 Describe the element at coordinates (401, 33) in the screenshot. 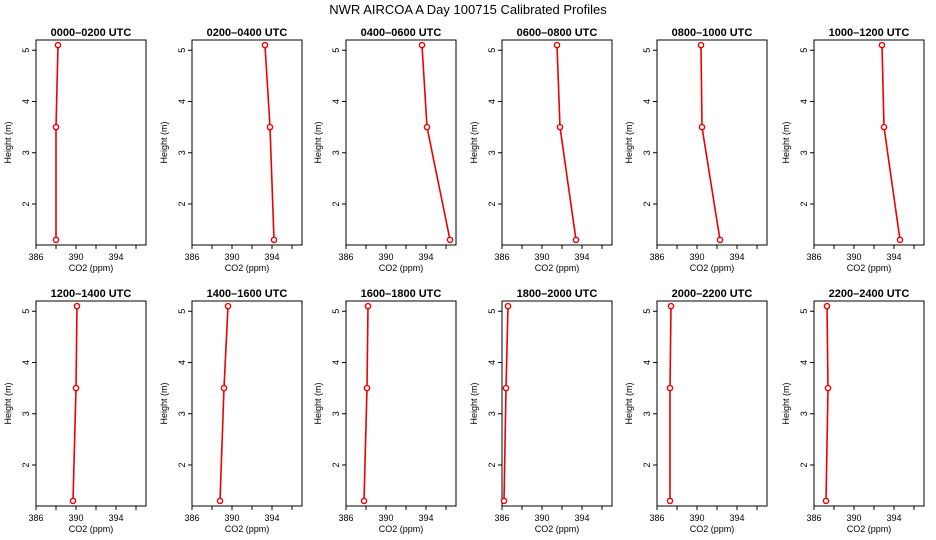

I see `panel-title: 0400–0600 UTC` at that location.